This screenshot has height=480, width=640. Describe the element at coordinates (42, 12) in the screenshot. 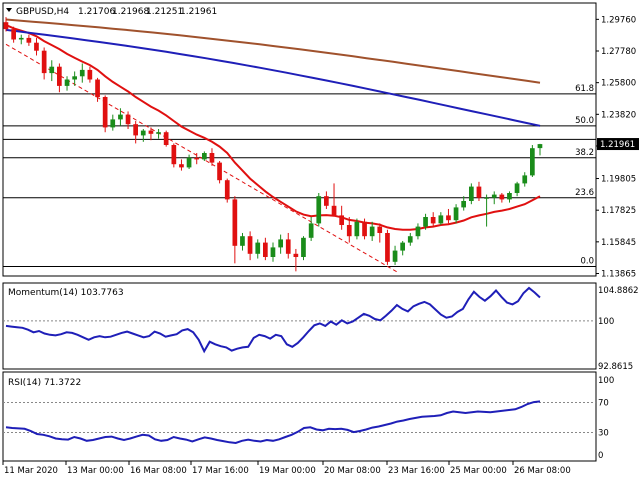

I see `symbol-timeframe: GBPUSD,H4` at that location.